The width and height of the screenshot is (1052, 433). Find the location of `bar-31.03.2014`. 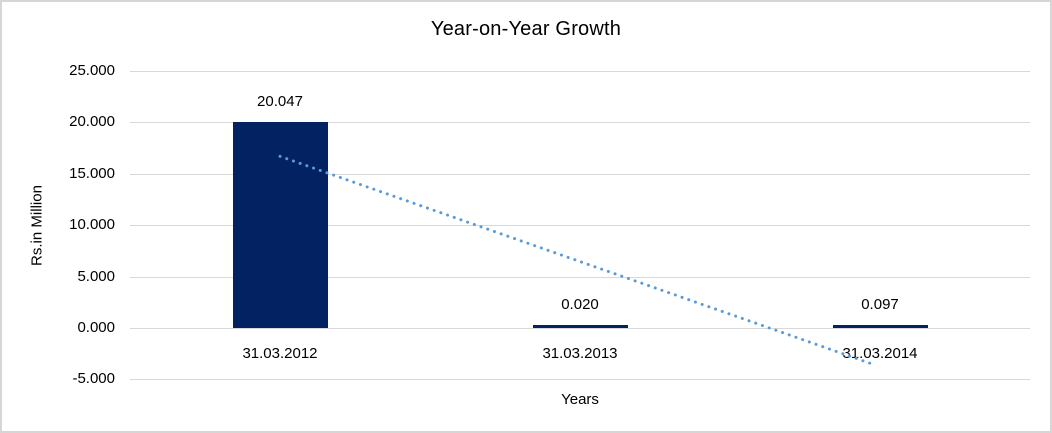

bar-31.03.2014 is located at coordinates (880, 326).